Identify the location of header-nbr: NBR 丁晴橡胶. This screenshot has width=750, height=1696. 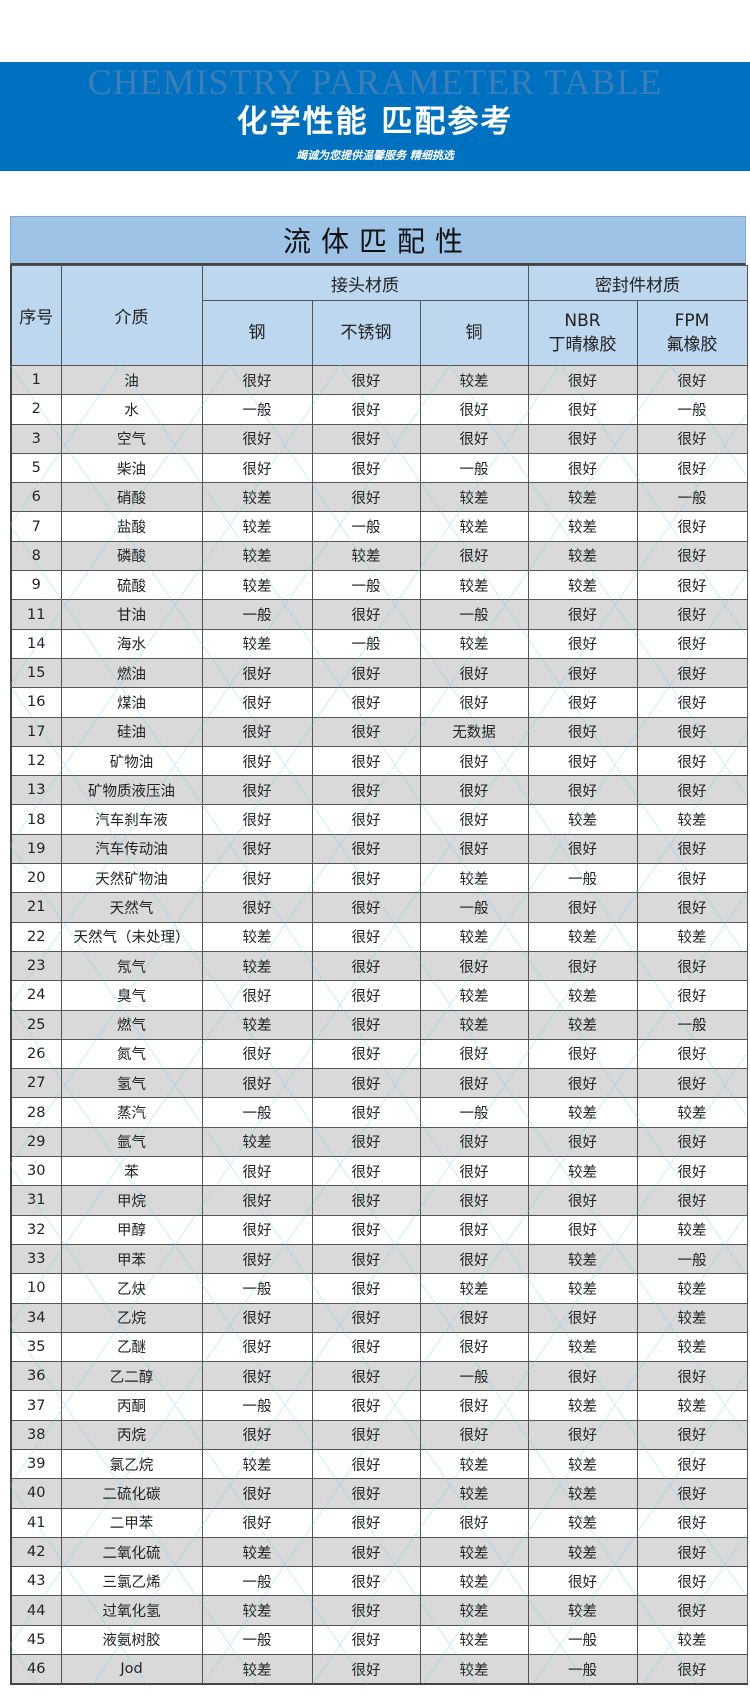
(582, 333).